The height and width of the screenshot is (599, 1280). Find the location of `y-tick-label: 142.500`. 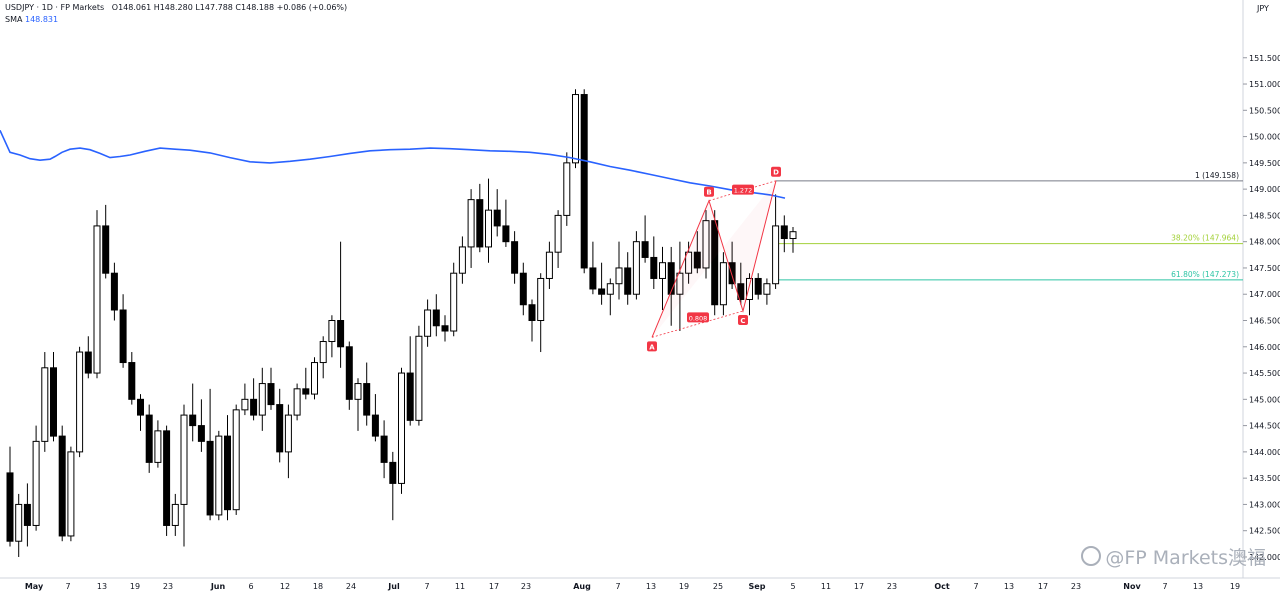

y-tick-label: 142.500 is located at coordinates (1264, 531).